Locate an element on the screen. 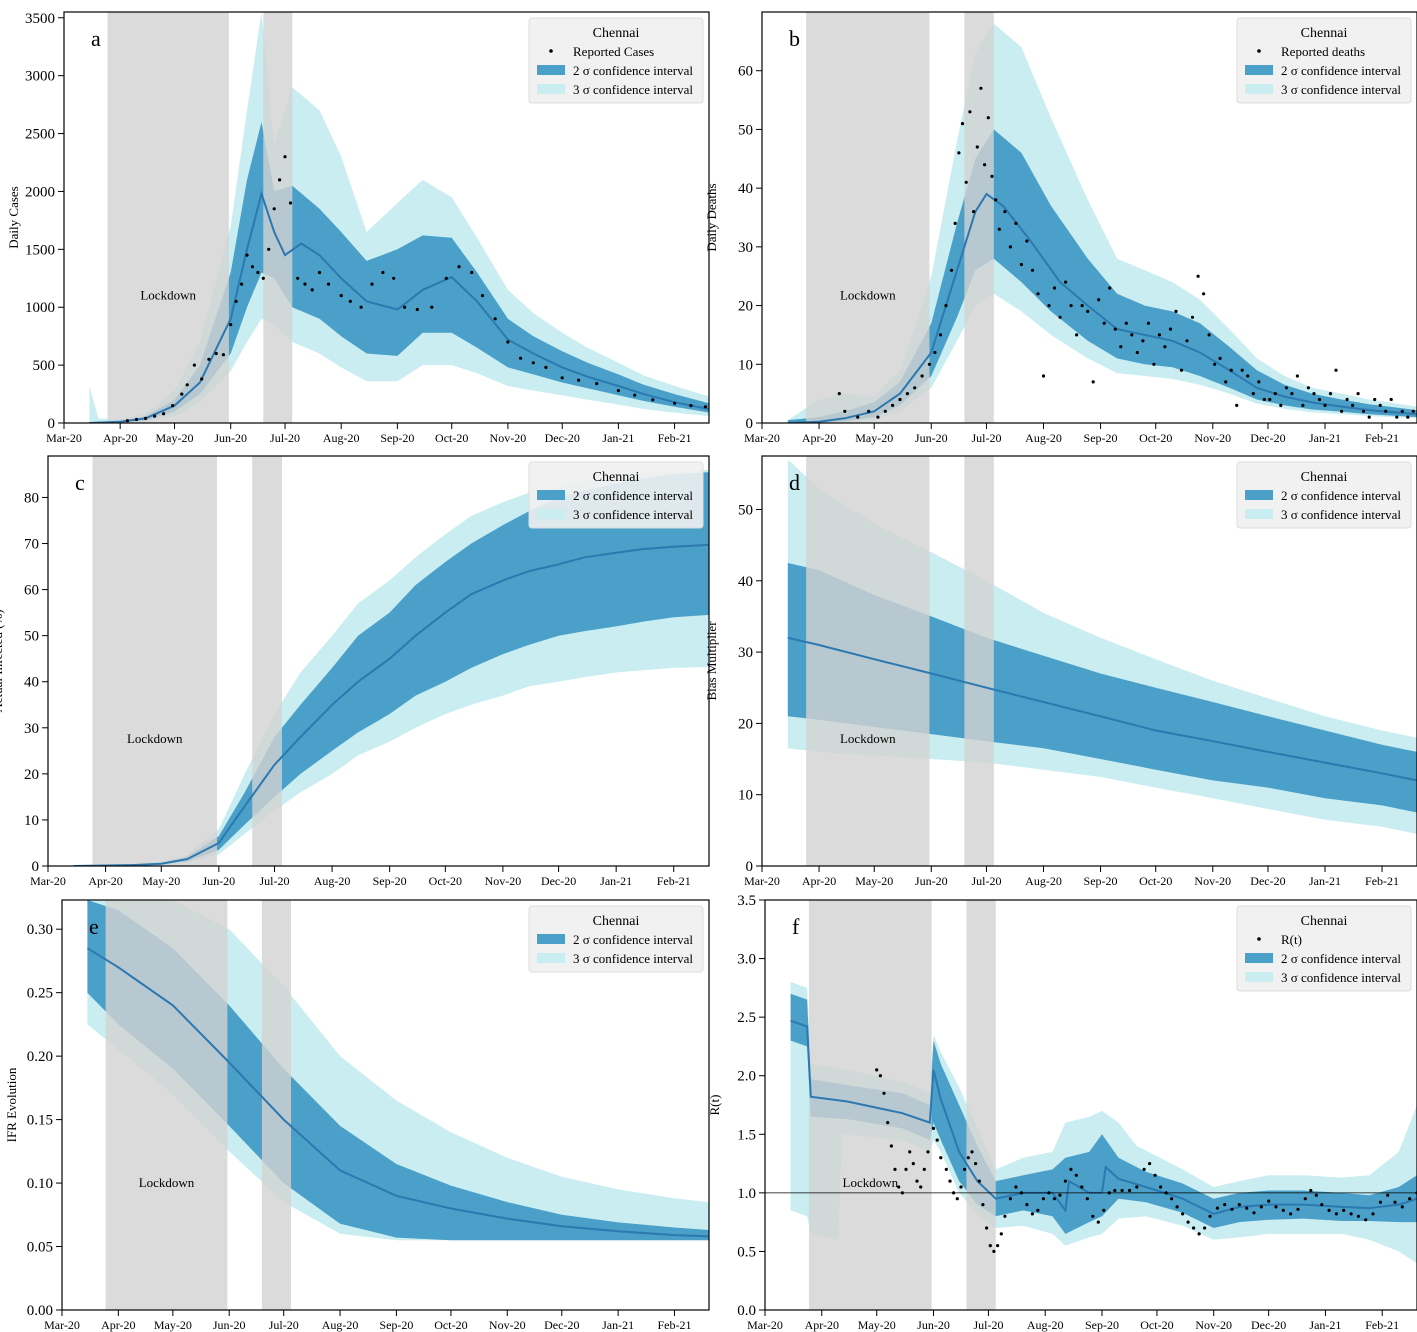 This screenshot has width=1417, height=1332. y-tick-label: 10 is located at coordinates (745, 365).